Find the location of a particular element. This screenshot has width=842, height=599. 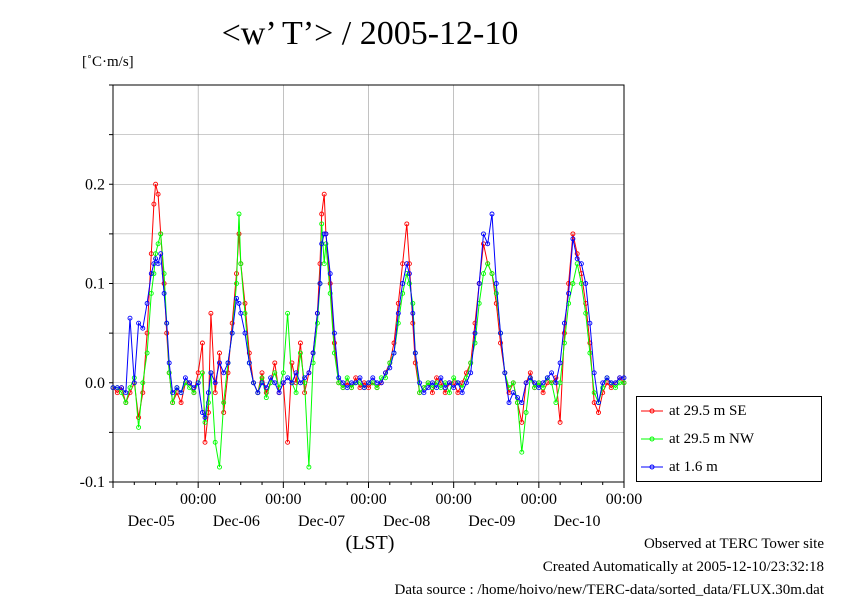

x-tick-date-label: Dec-05 is located at coordinates (151, 521).